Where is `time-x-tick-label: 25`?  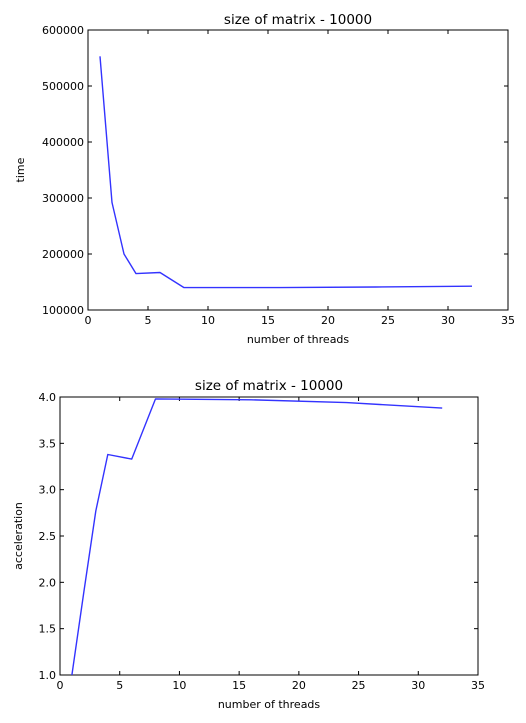 time-x-tick-label: 25 is located at coordinates (388, 320).